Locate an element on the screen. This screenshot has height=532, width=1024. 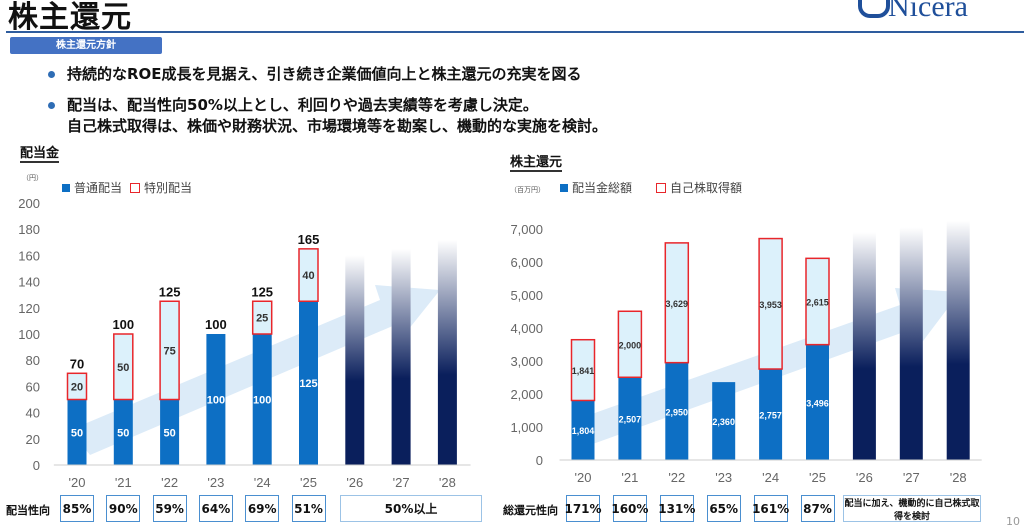
y-tick-label: 100 is located at coordinates (29, 334).